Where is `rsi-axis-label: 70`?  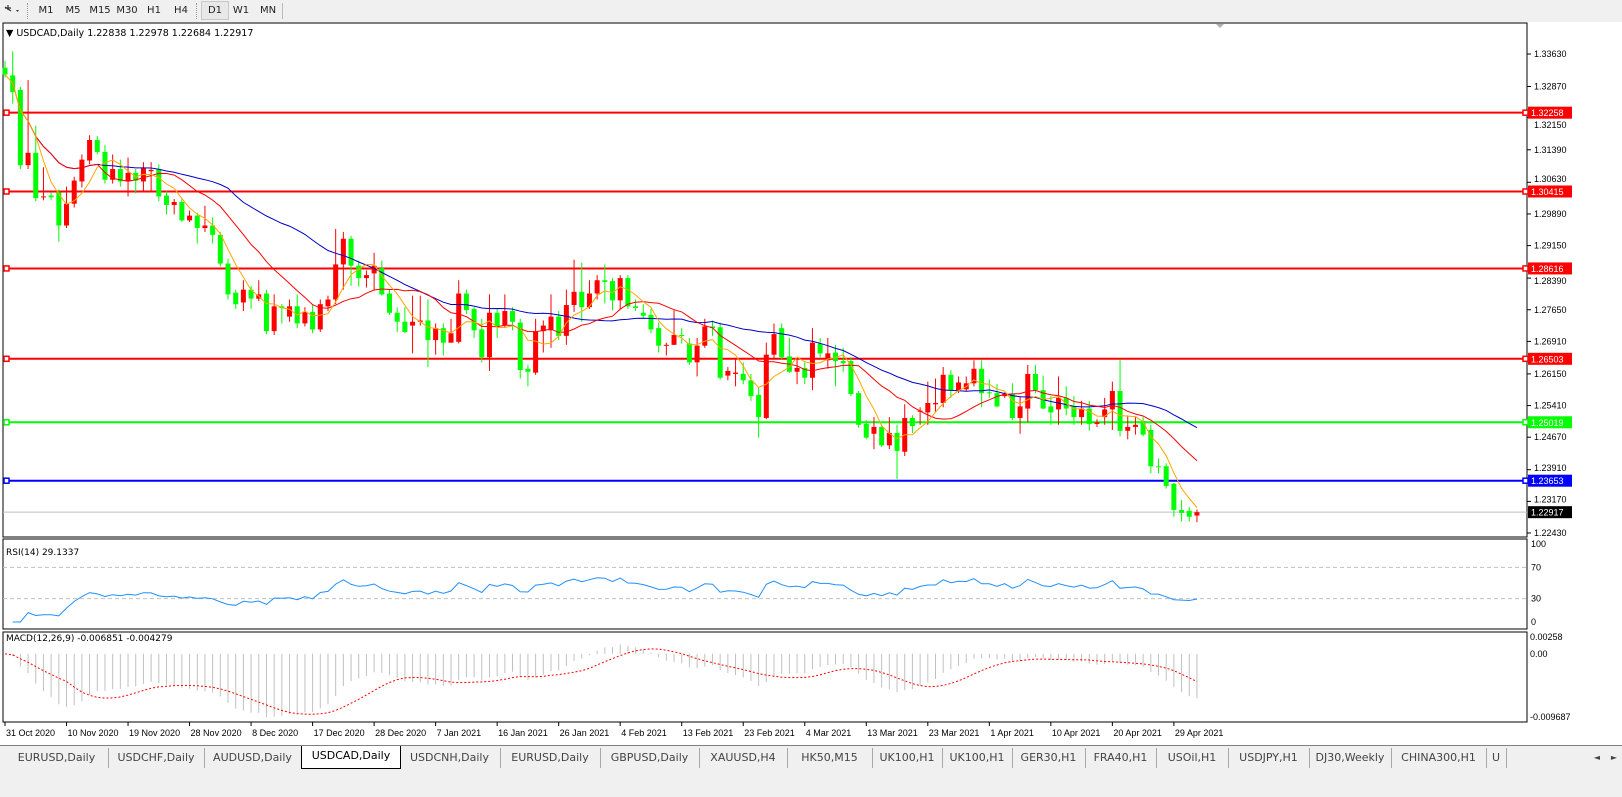
rsi-axis-label: 70 is located at coordinates (1536, 567).